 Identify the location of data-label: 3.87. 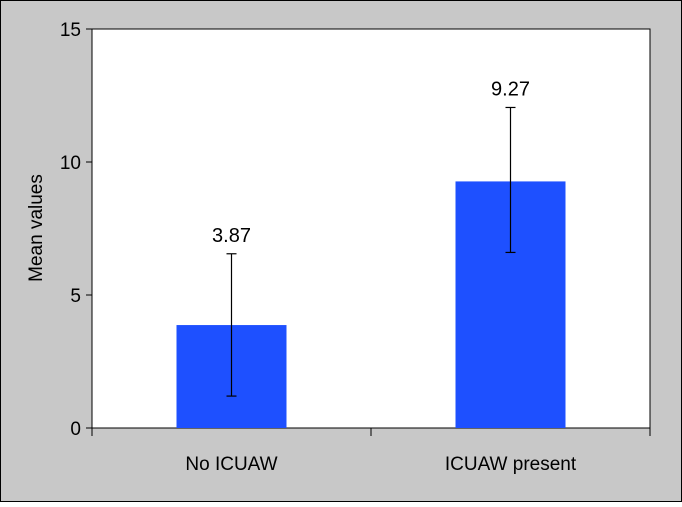
(231, 236).